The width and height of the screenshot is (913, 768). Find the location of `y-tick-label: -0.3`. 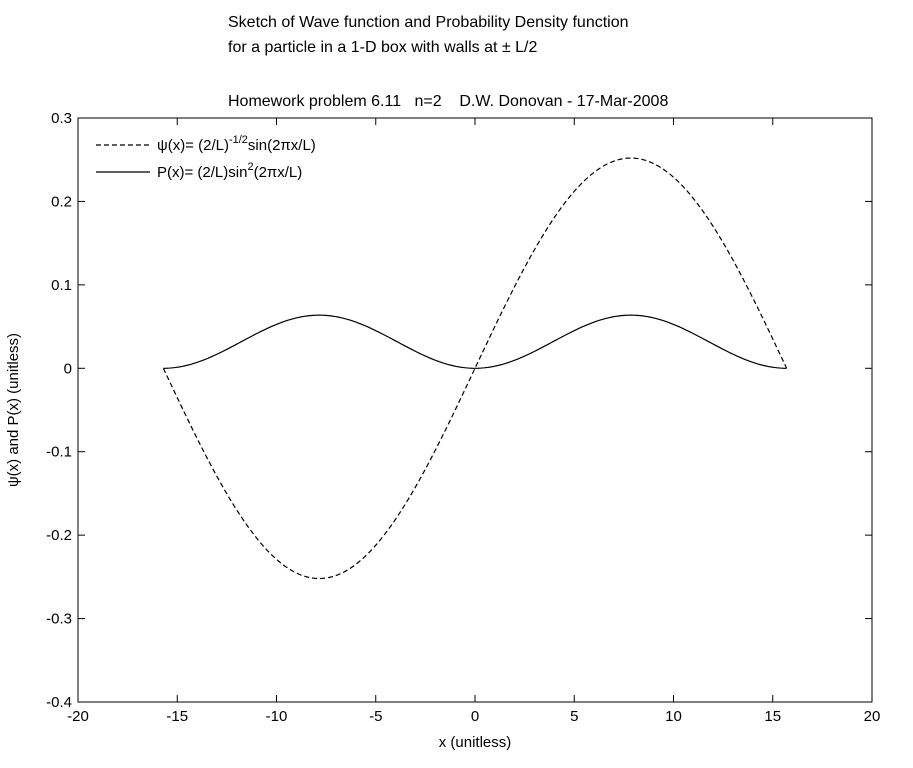

y-tick-label: -0.3 is located at coordinates (59, 619).